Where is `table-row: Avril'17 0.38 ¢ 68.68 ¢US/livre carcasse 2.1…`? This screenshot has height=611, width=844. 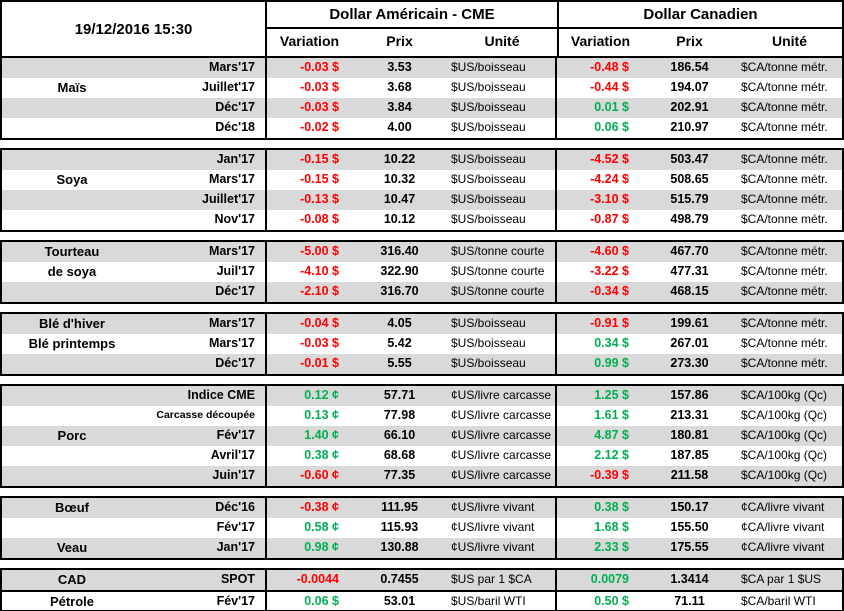 table-row: Avril'17 0.38 ¢ 68.68 ¢US/livre carcasse 2.1… is located at coordinates (422, 456).